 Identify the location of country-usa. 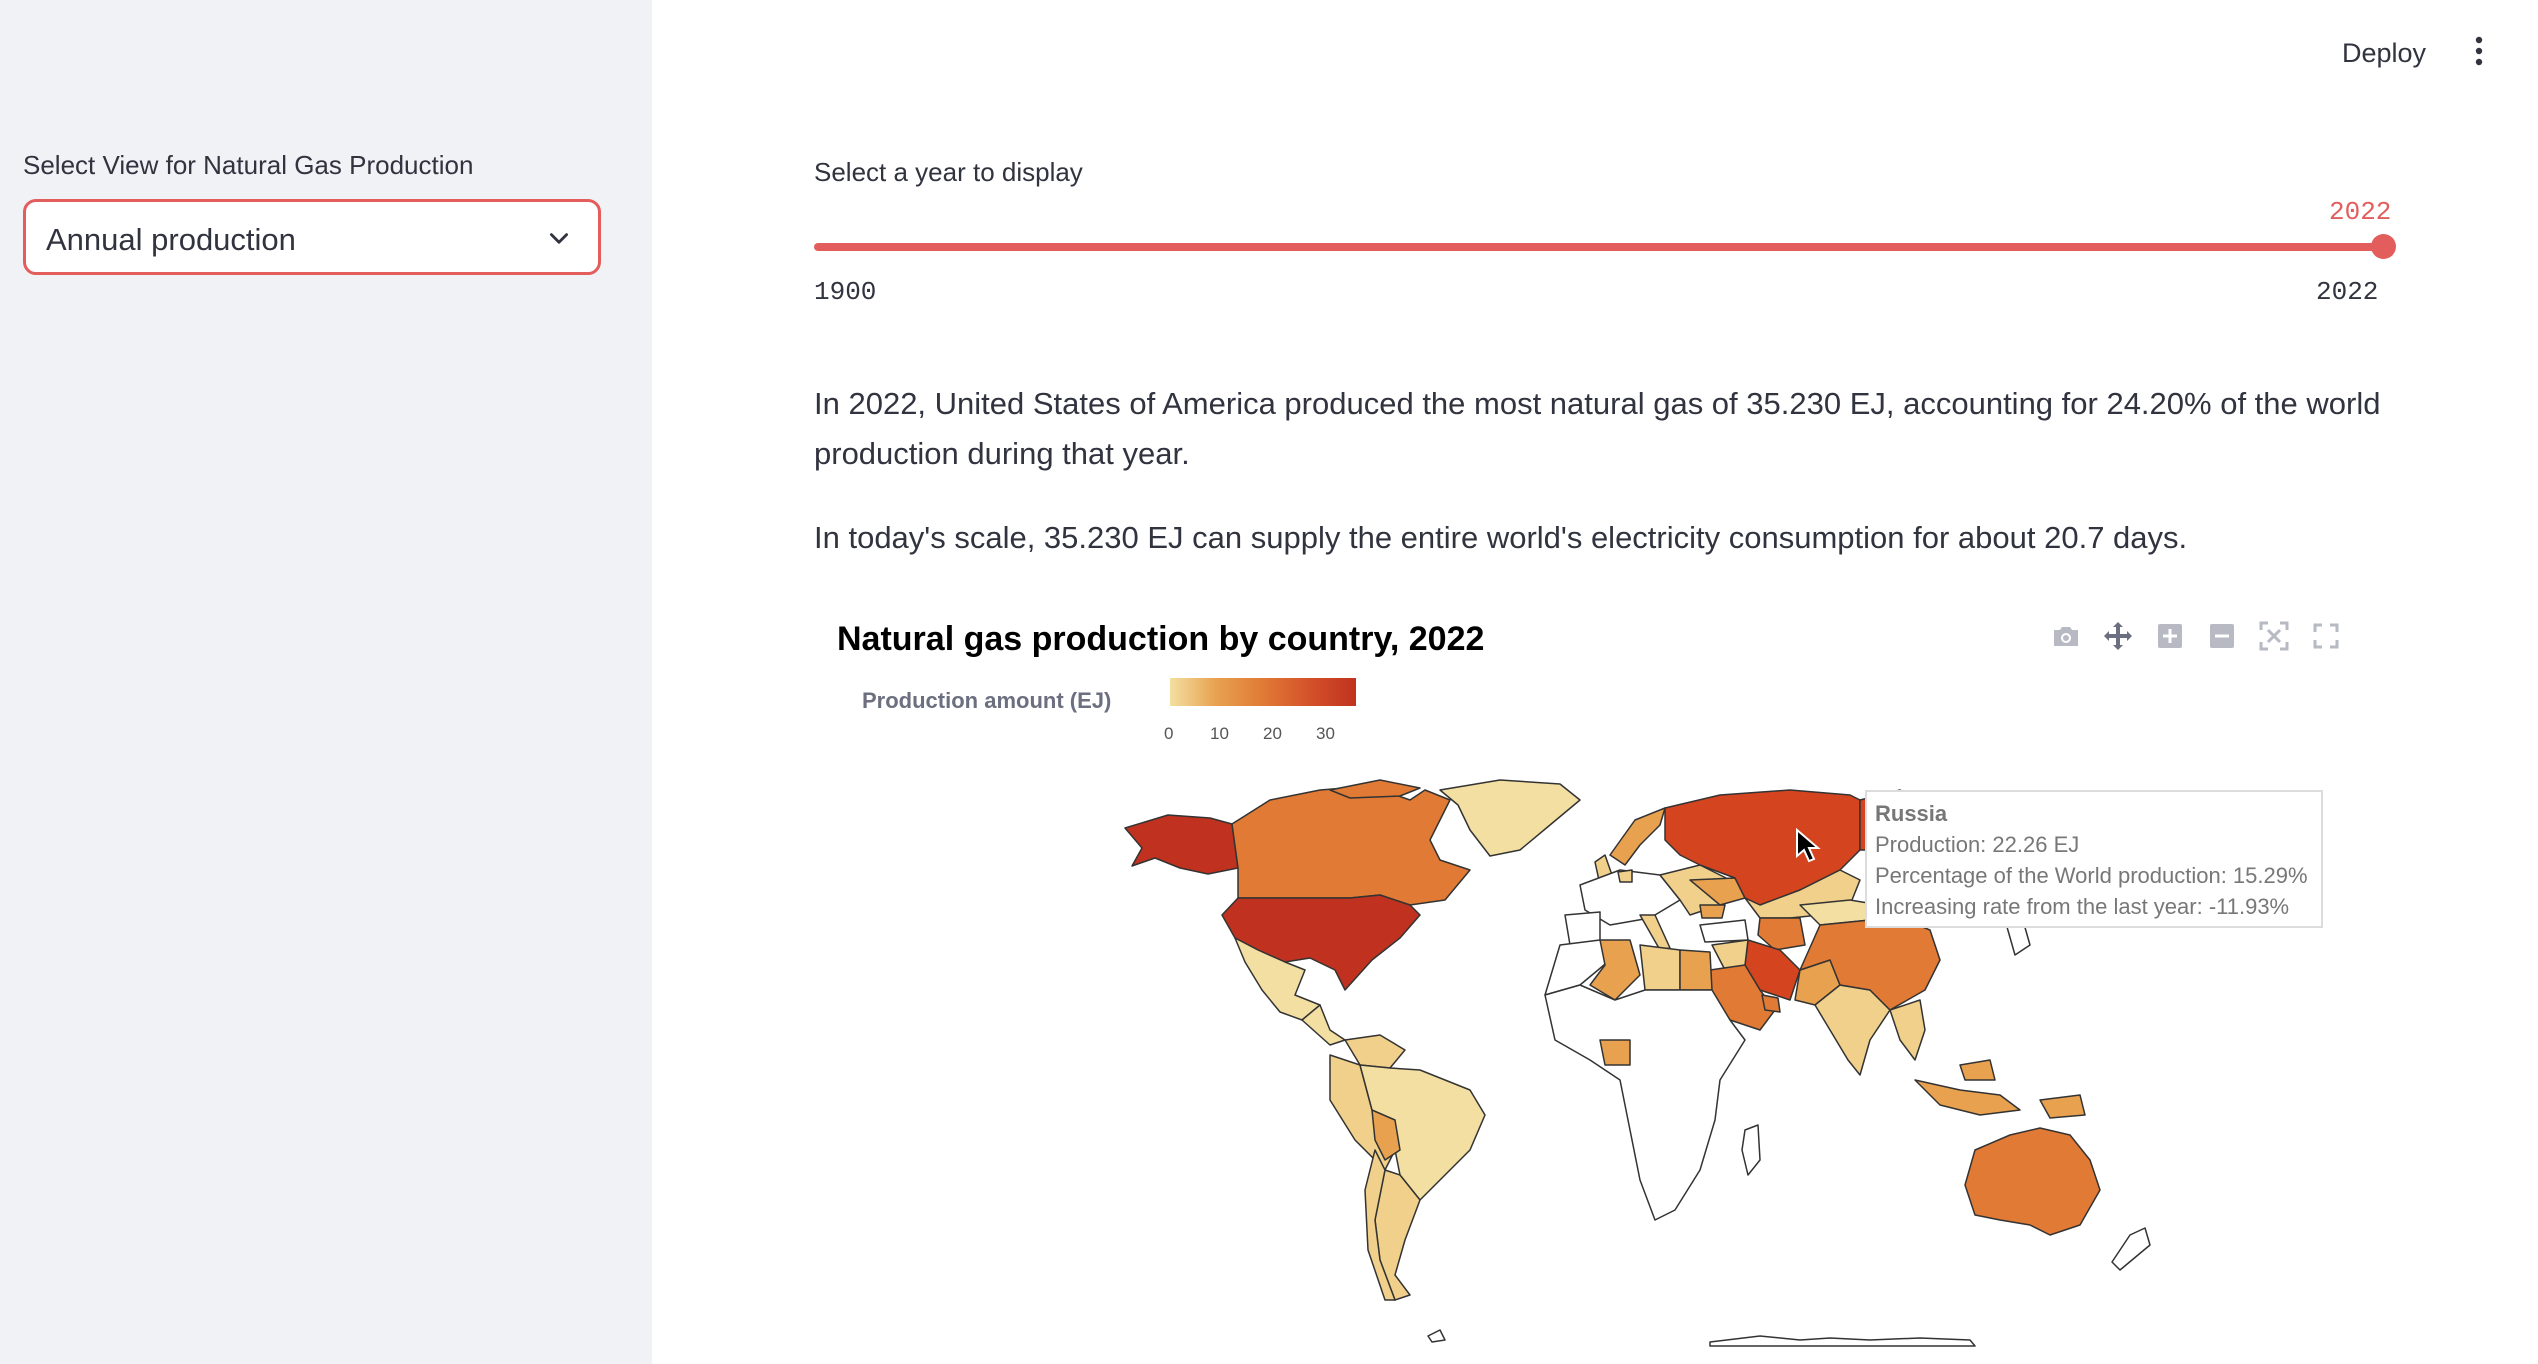
(1321, 942).